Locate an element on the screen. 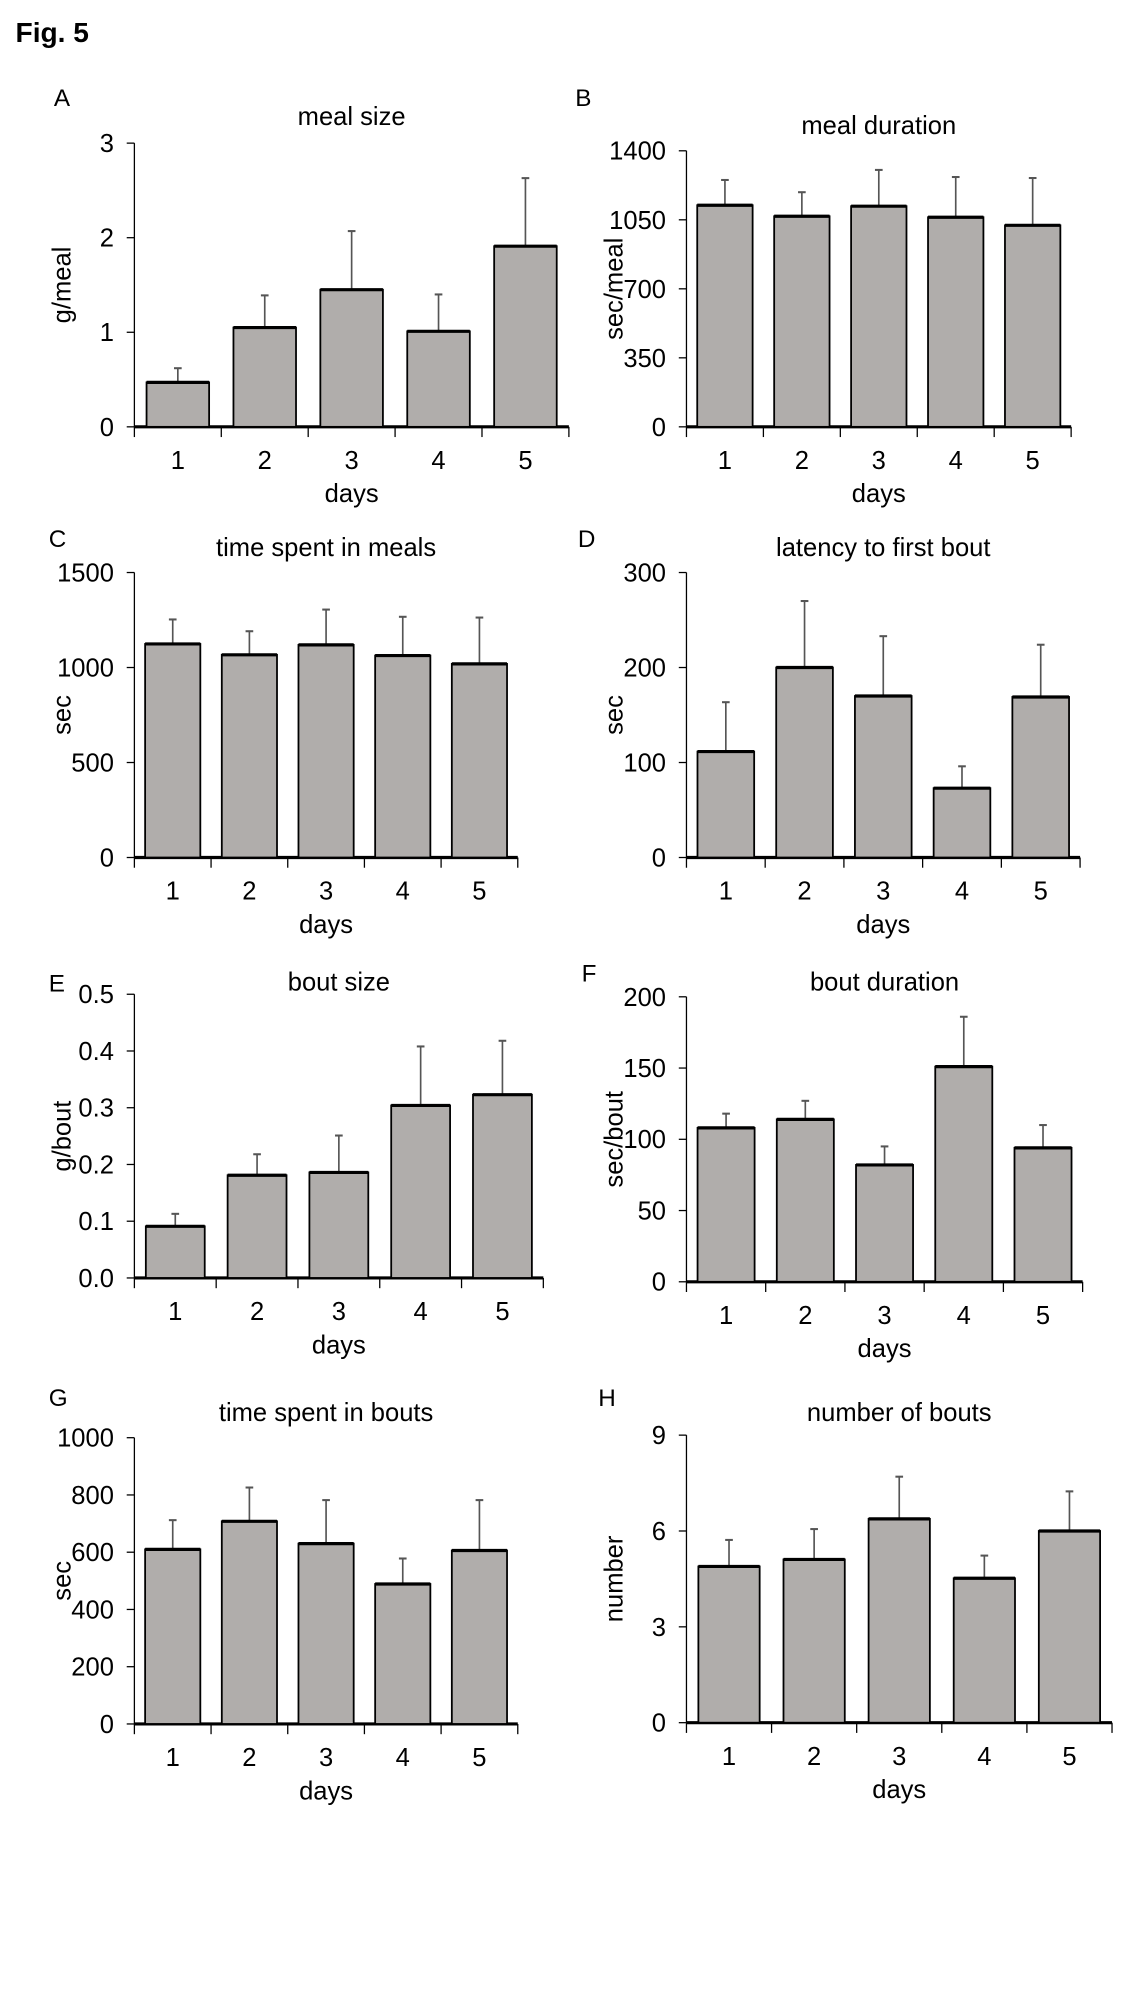 The width and height of the screenshot is (1125, 2000). y-tick-label: 800 is located at coordinates (92, 1496).